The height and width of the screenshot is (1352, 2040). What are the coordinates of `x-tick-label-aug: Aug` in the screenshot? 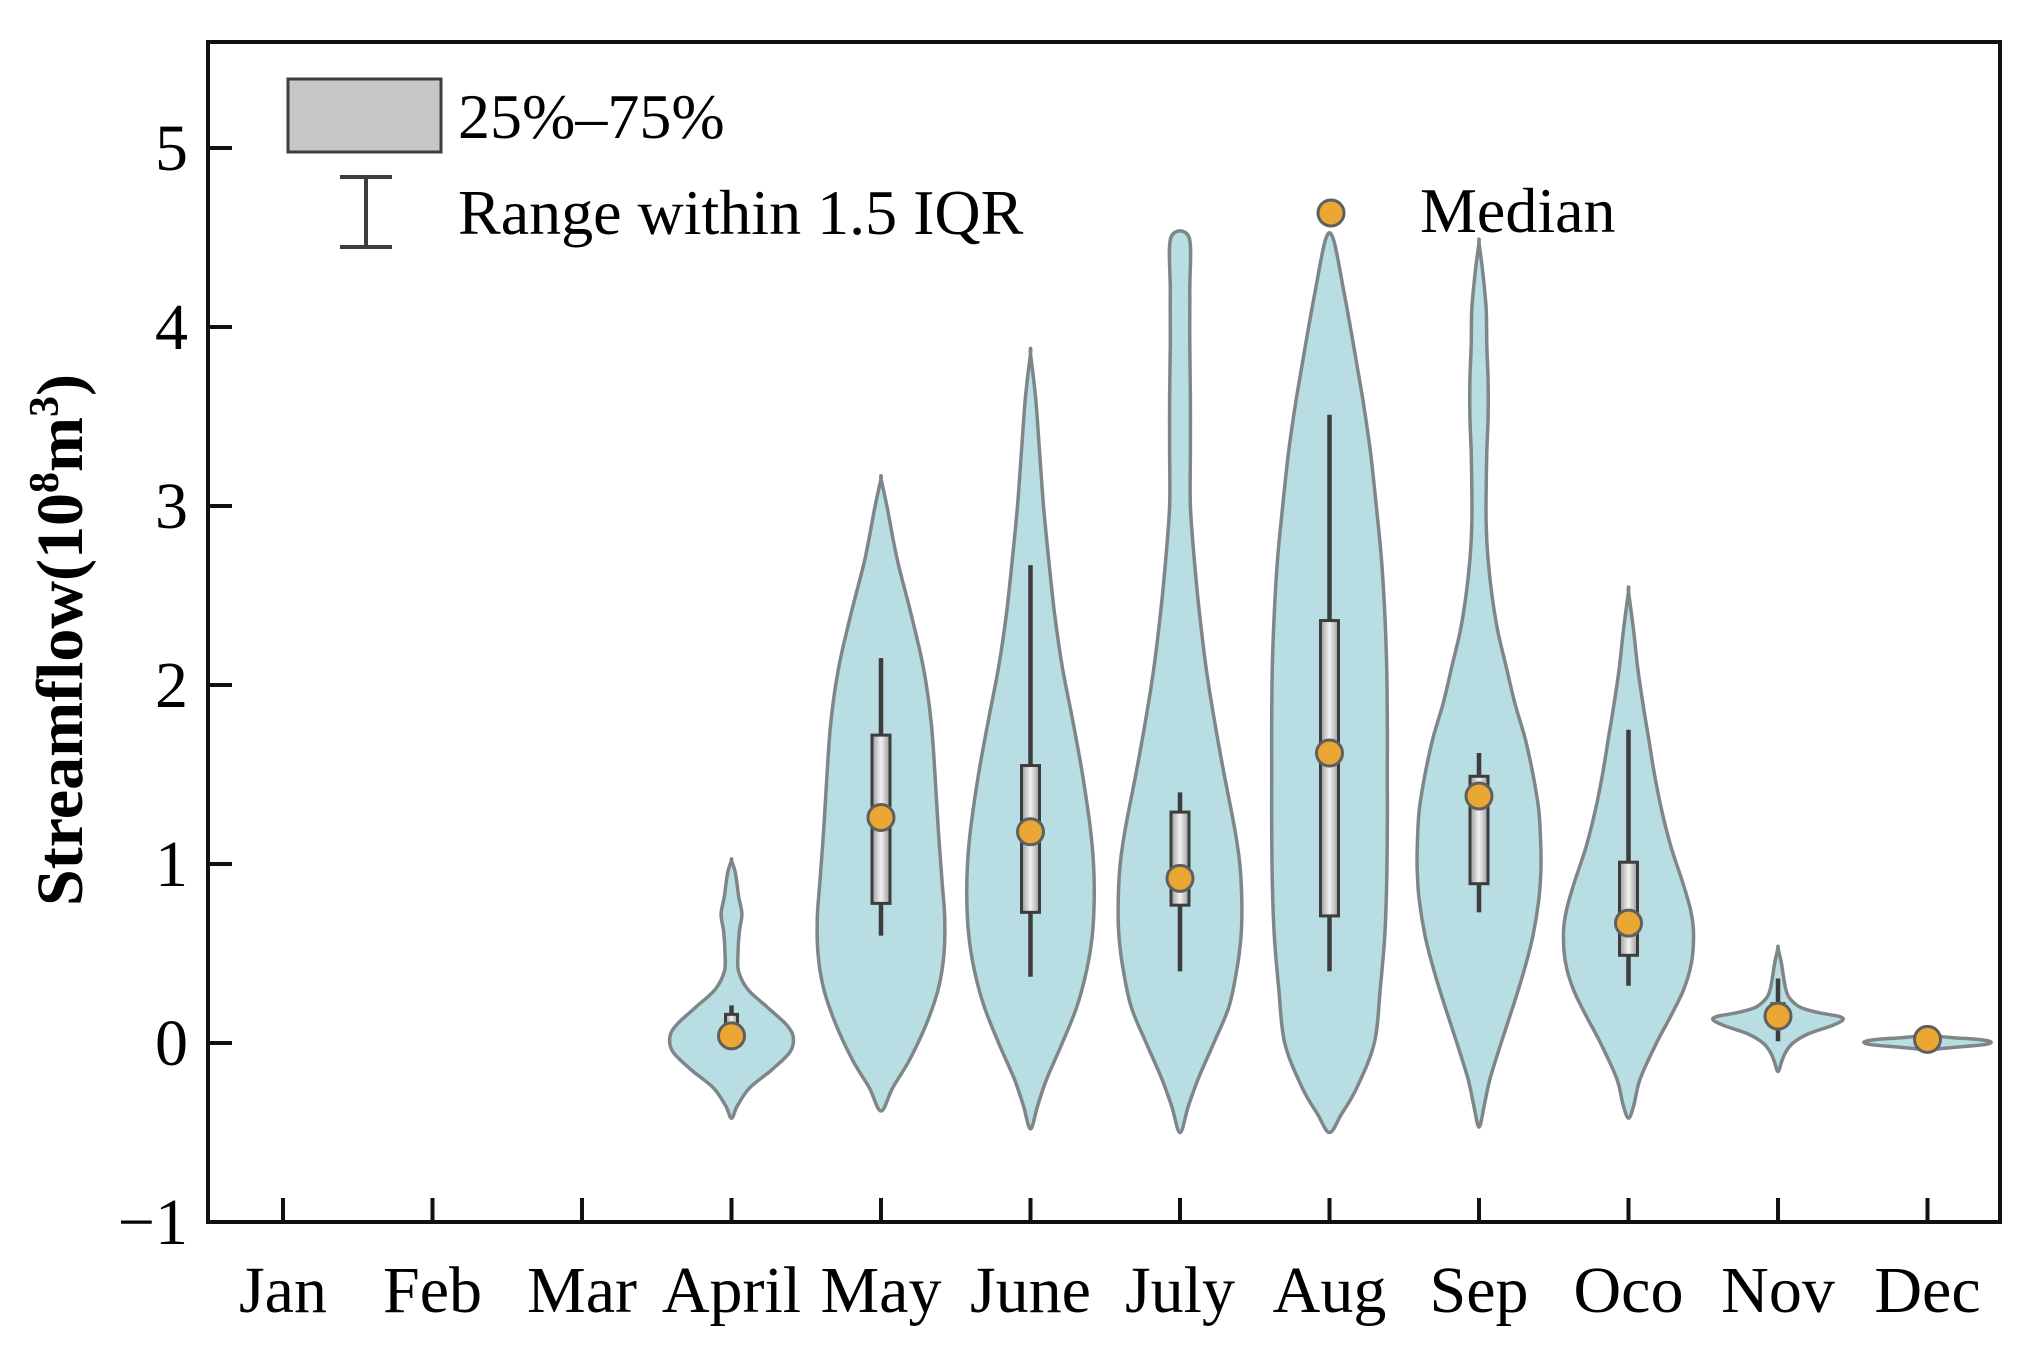 It's located at (1330, 1290).